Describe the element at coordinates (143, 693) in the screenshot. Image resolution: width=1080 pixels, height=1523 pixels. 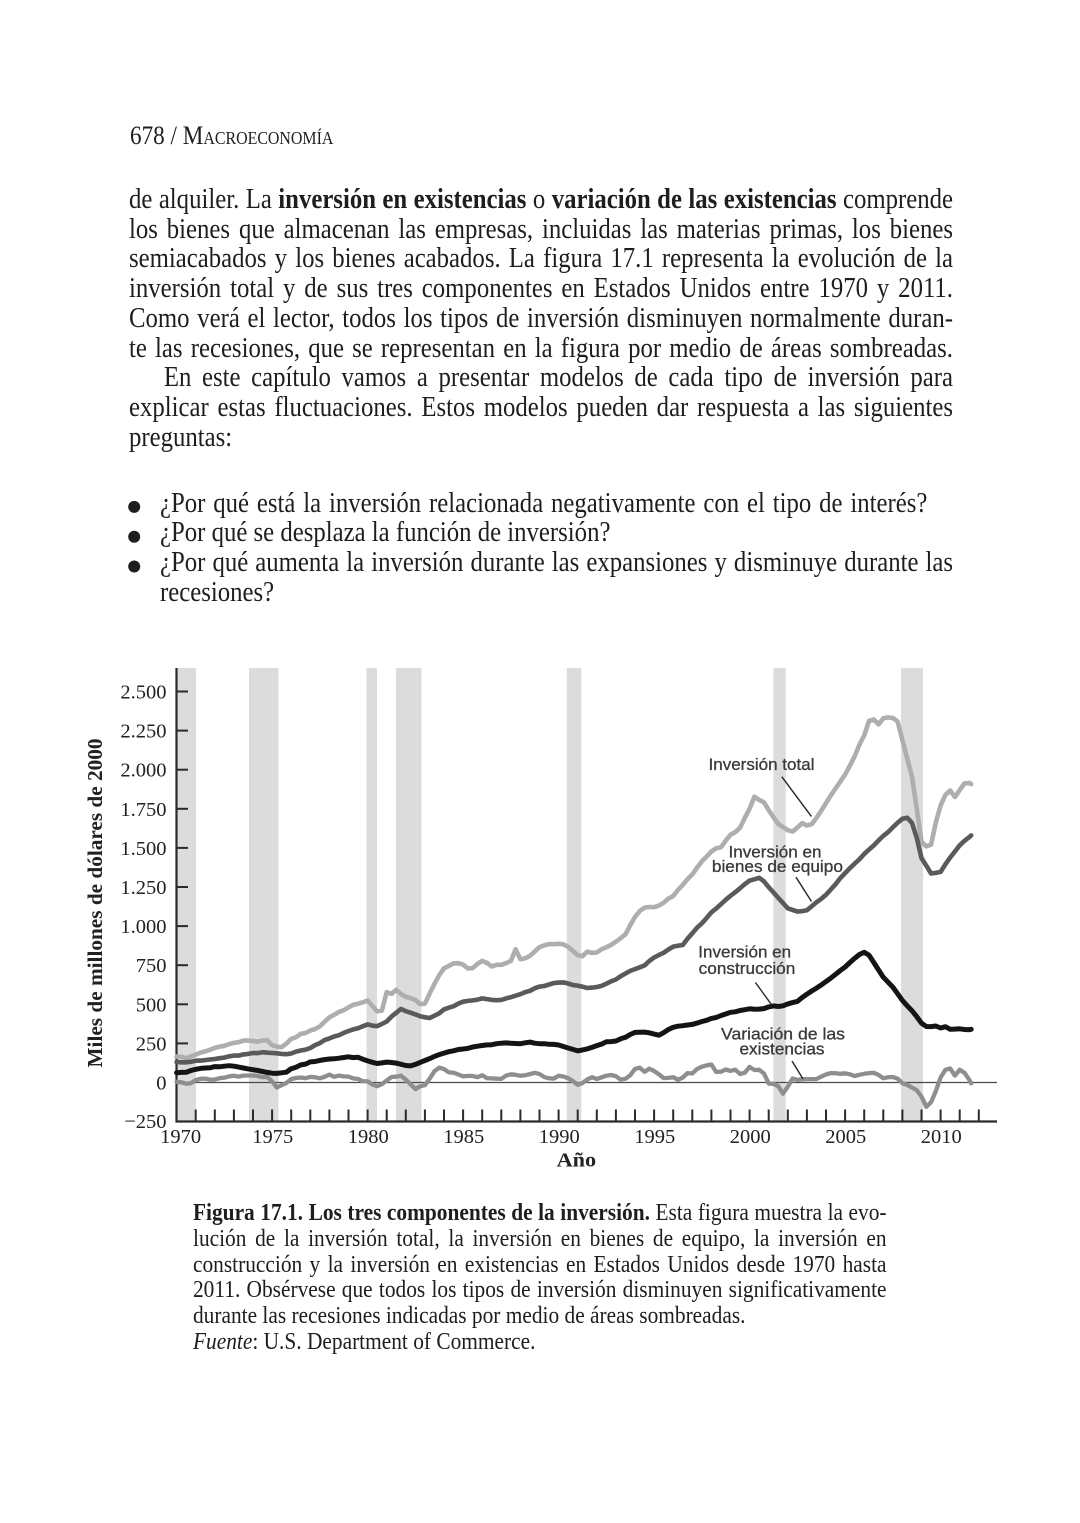
I see `svg-text: 2.500` at that location.